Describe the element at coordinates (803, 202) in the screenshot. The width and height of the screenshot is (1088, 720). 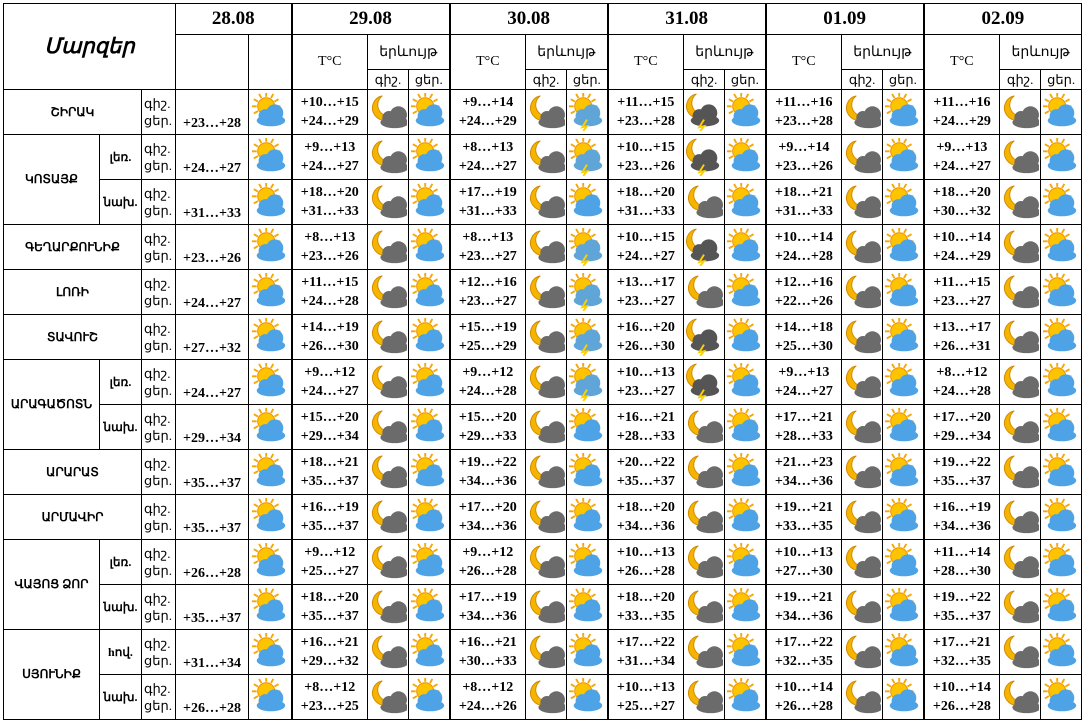
I see `temp-cell: +18…+21 +31…+33` at that location.